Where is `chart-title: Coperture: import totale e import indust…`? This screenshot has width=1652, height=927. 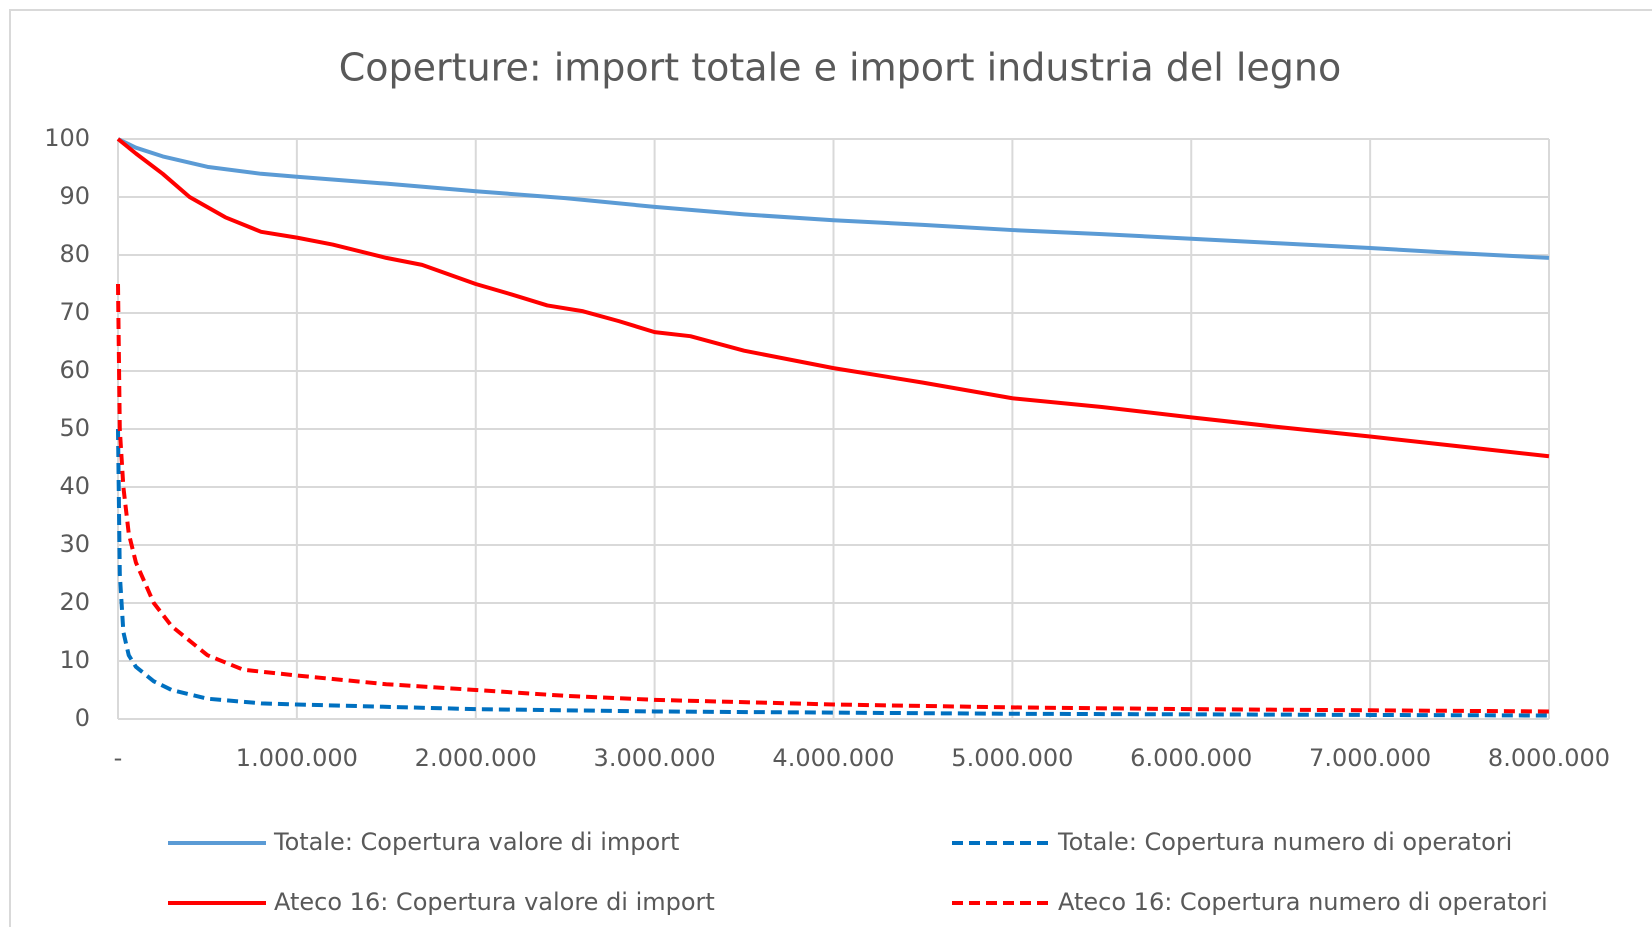 chart-title: Coperture: import totale e import indust… is located at coordinates (840, 68).